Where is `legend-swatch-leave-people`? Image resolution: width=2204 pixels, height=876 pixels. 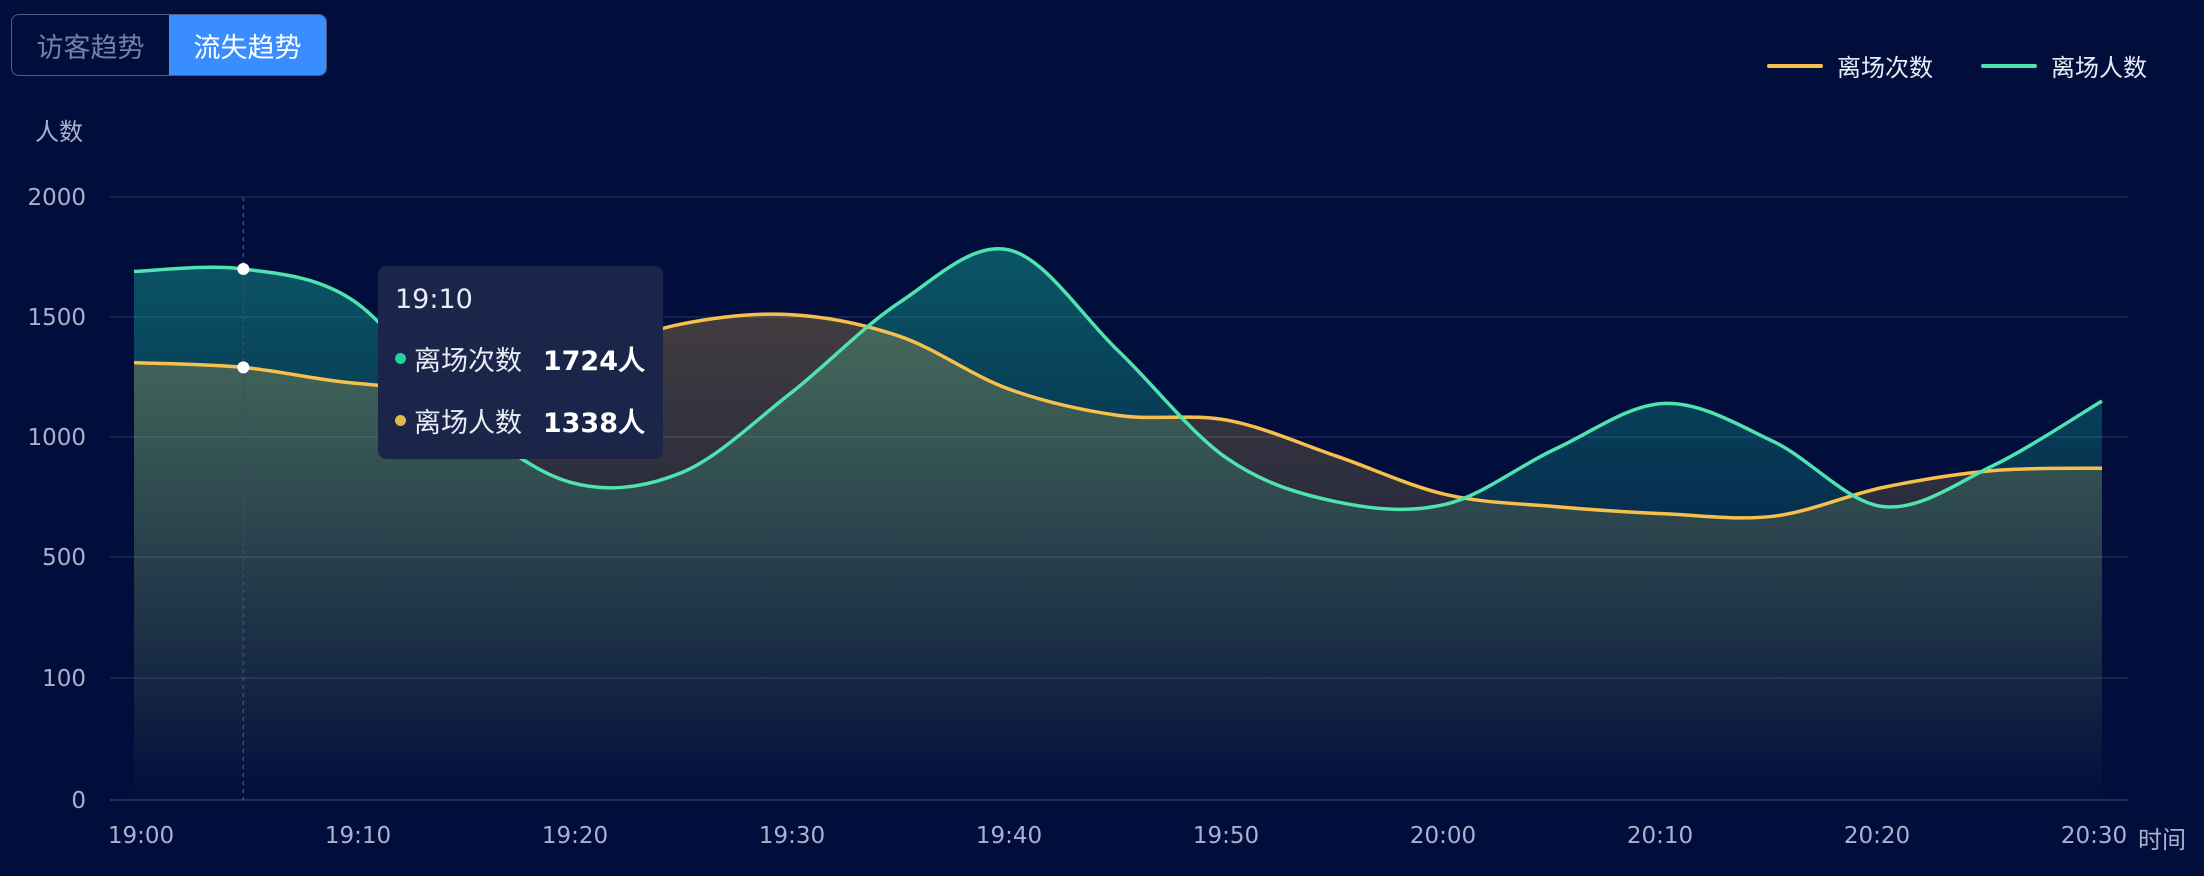
legend-swatch-leave-people is located at coordinates (2009, 65).